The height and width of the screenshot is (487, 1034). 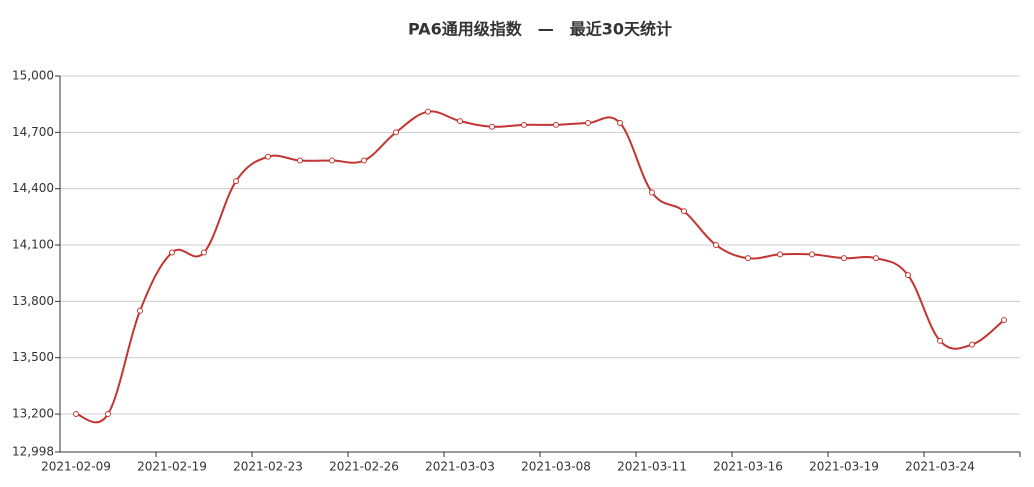 What do you see at coordinates (940, 467) in the screenshot?
I see `x-tick-label: 2021-03-24` at bounding box center [940, 467].